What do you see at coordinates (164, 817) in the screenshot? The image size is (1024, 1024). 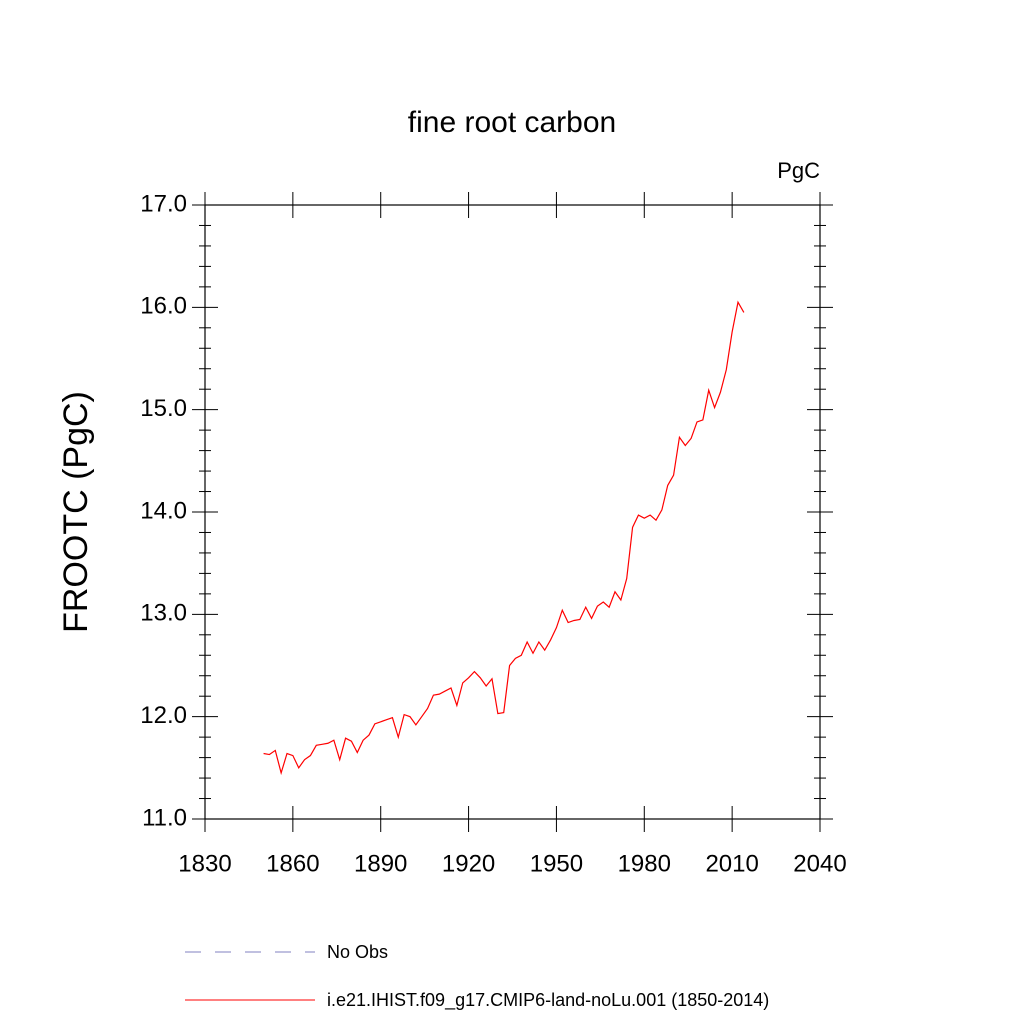 I see `y-tick-label: 11.0` at bounding box center [164, 817].